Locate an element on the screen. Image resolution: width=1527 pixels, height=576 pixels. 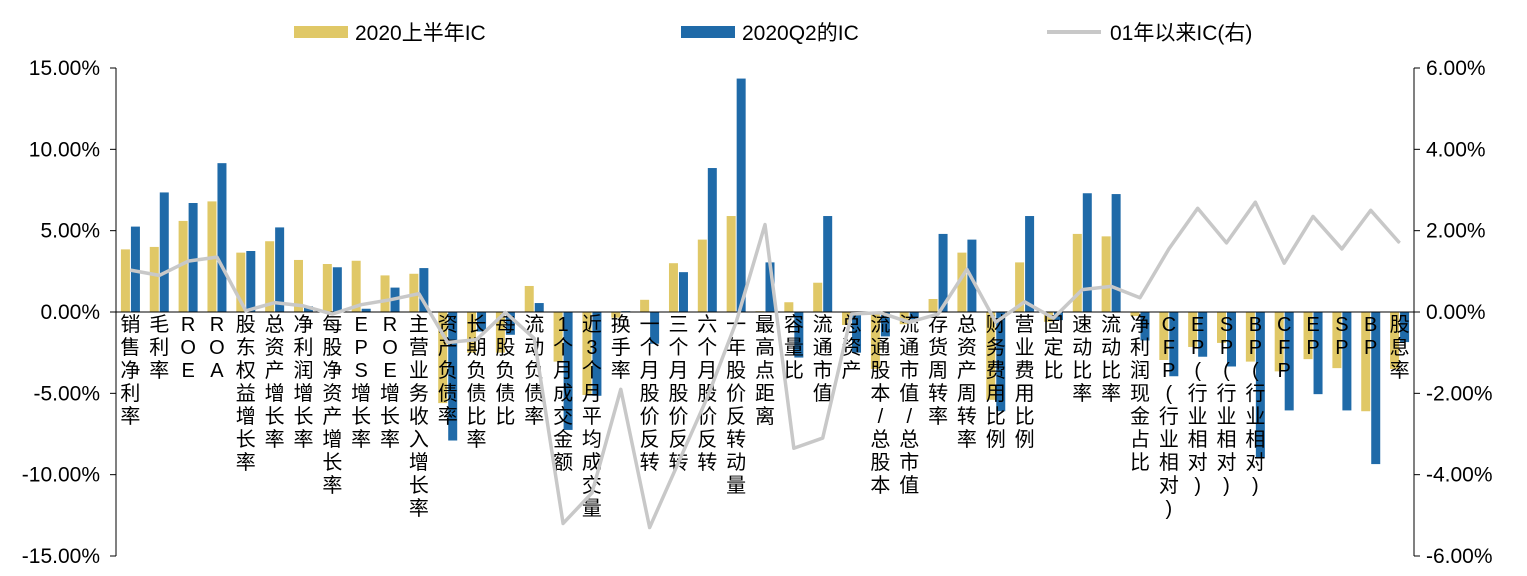
category-label-15: 1 个月成交金额 is located at coordinates (563, 394).